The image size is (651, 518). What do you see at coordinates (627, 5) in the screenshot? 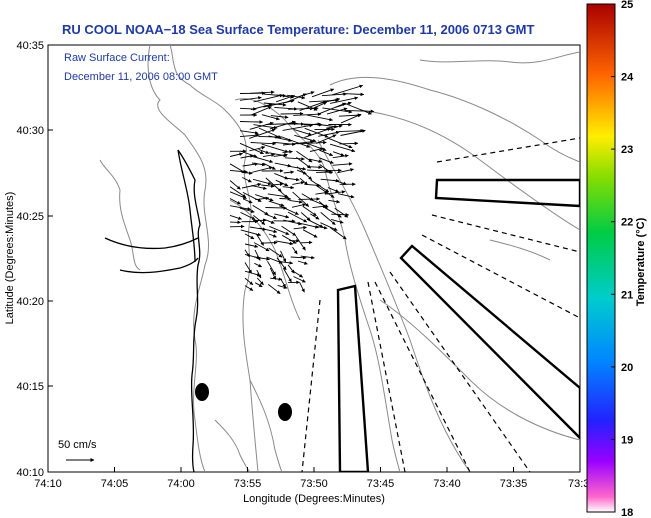
I see `colorbar-tick-label: 25` at bounding box center [627, 5].